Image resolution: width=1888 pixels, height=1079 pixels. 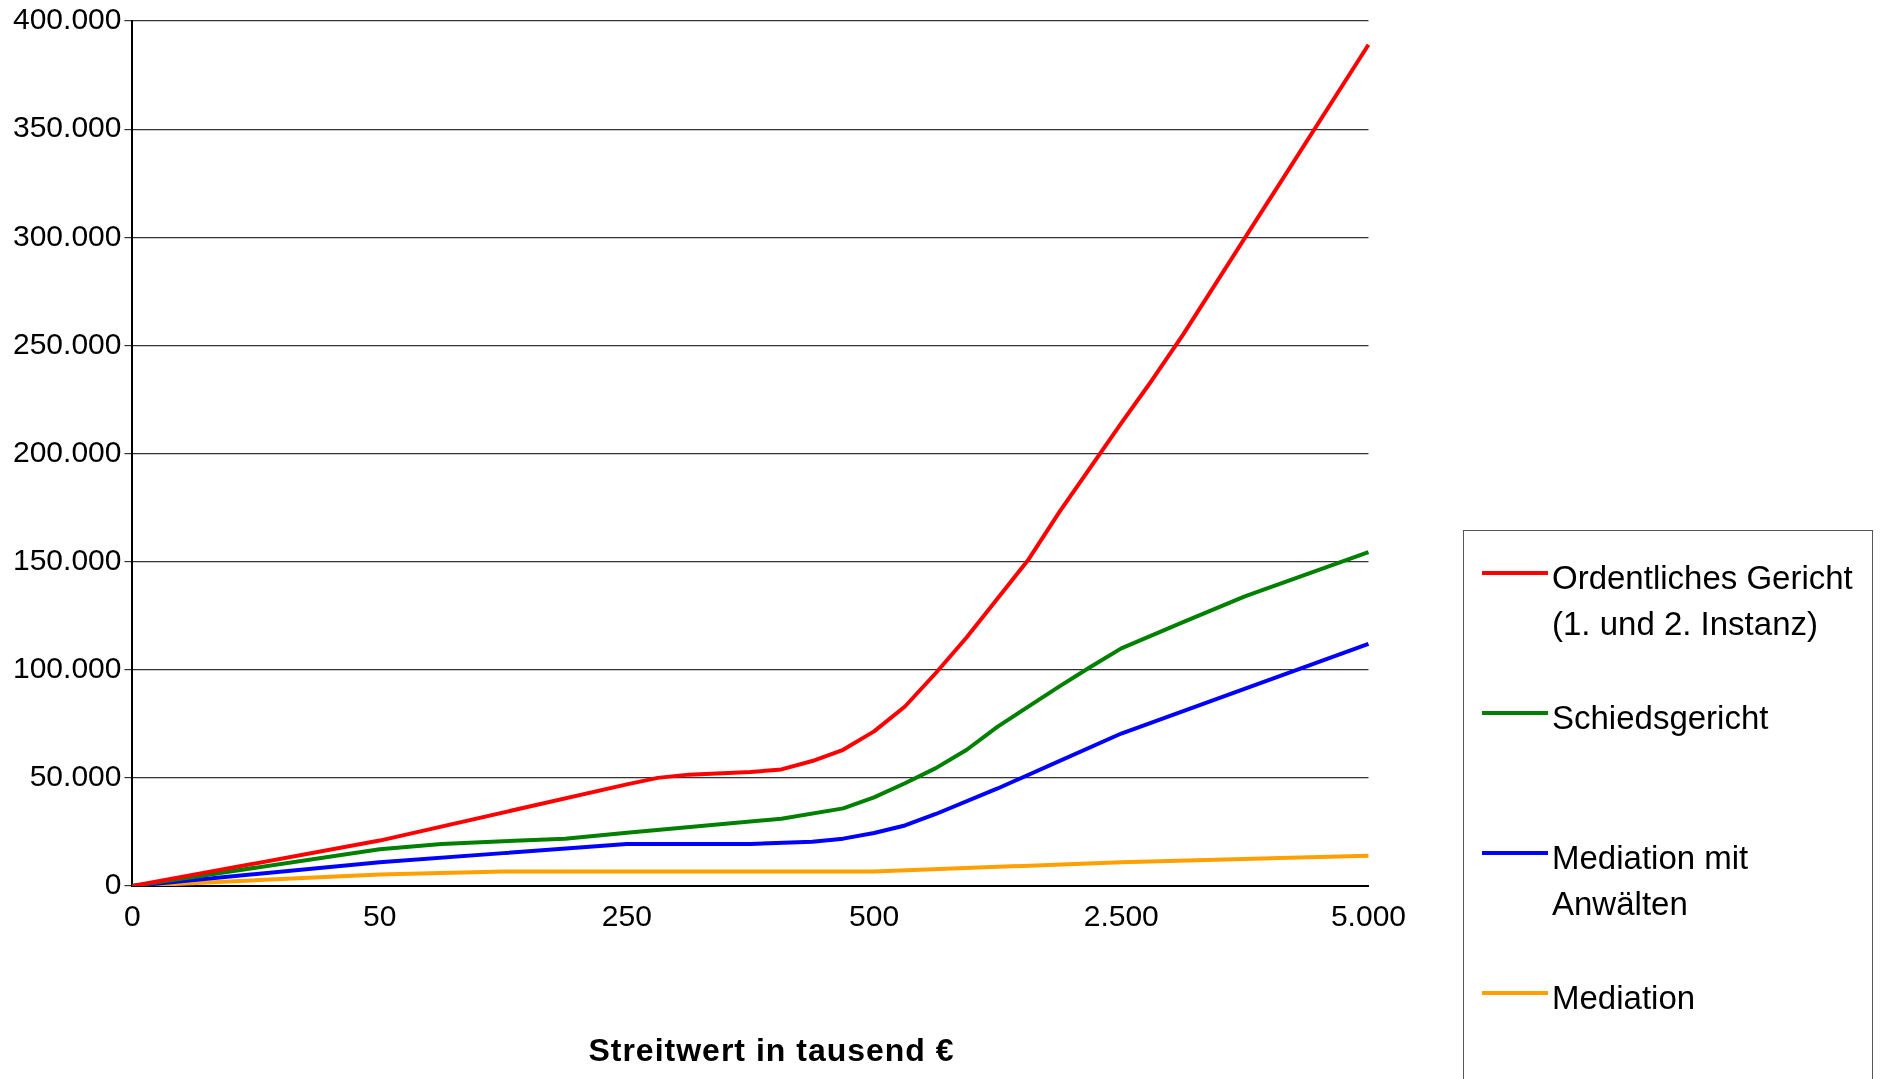 I want to click on x-tick-label: 50, so click(x=379, y=916).